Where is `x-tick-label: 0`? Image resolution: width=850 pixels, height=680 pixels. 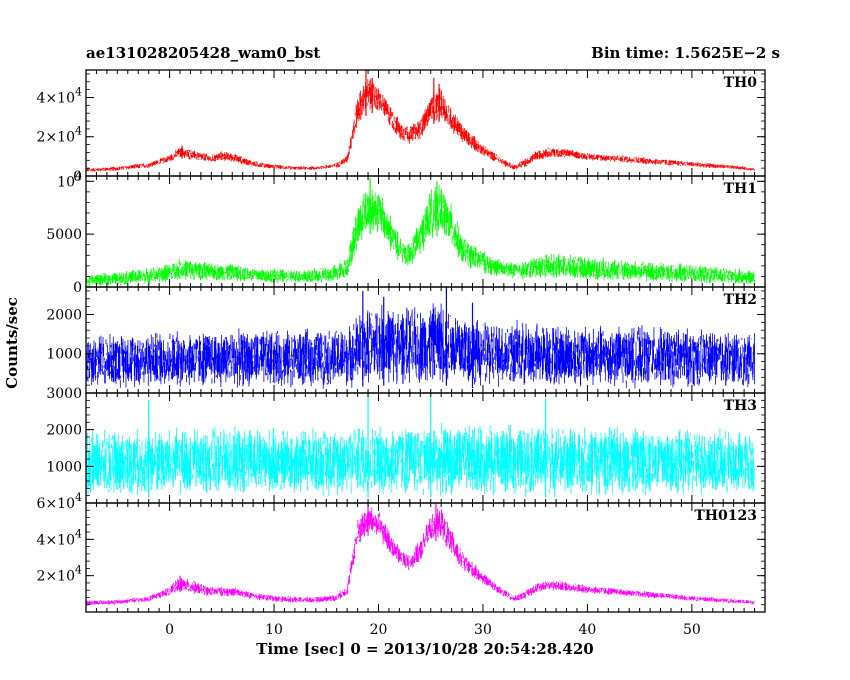 x-tick-label: 0 is located at coordinates (169, 630).